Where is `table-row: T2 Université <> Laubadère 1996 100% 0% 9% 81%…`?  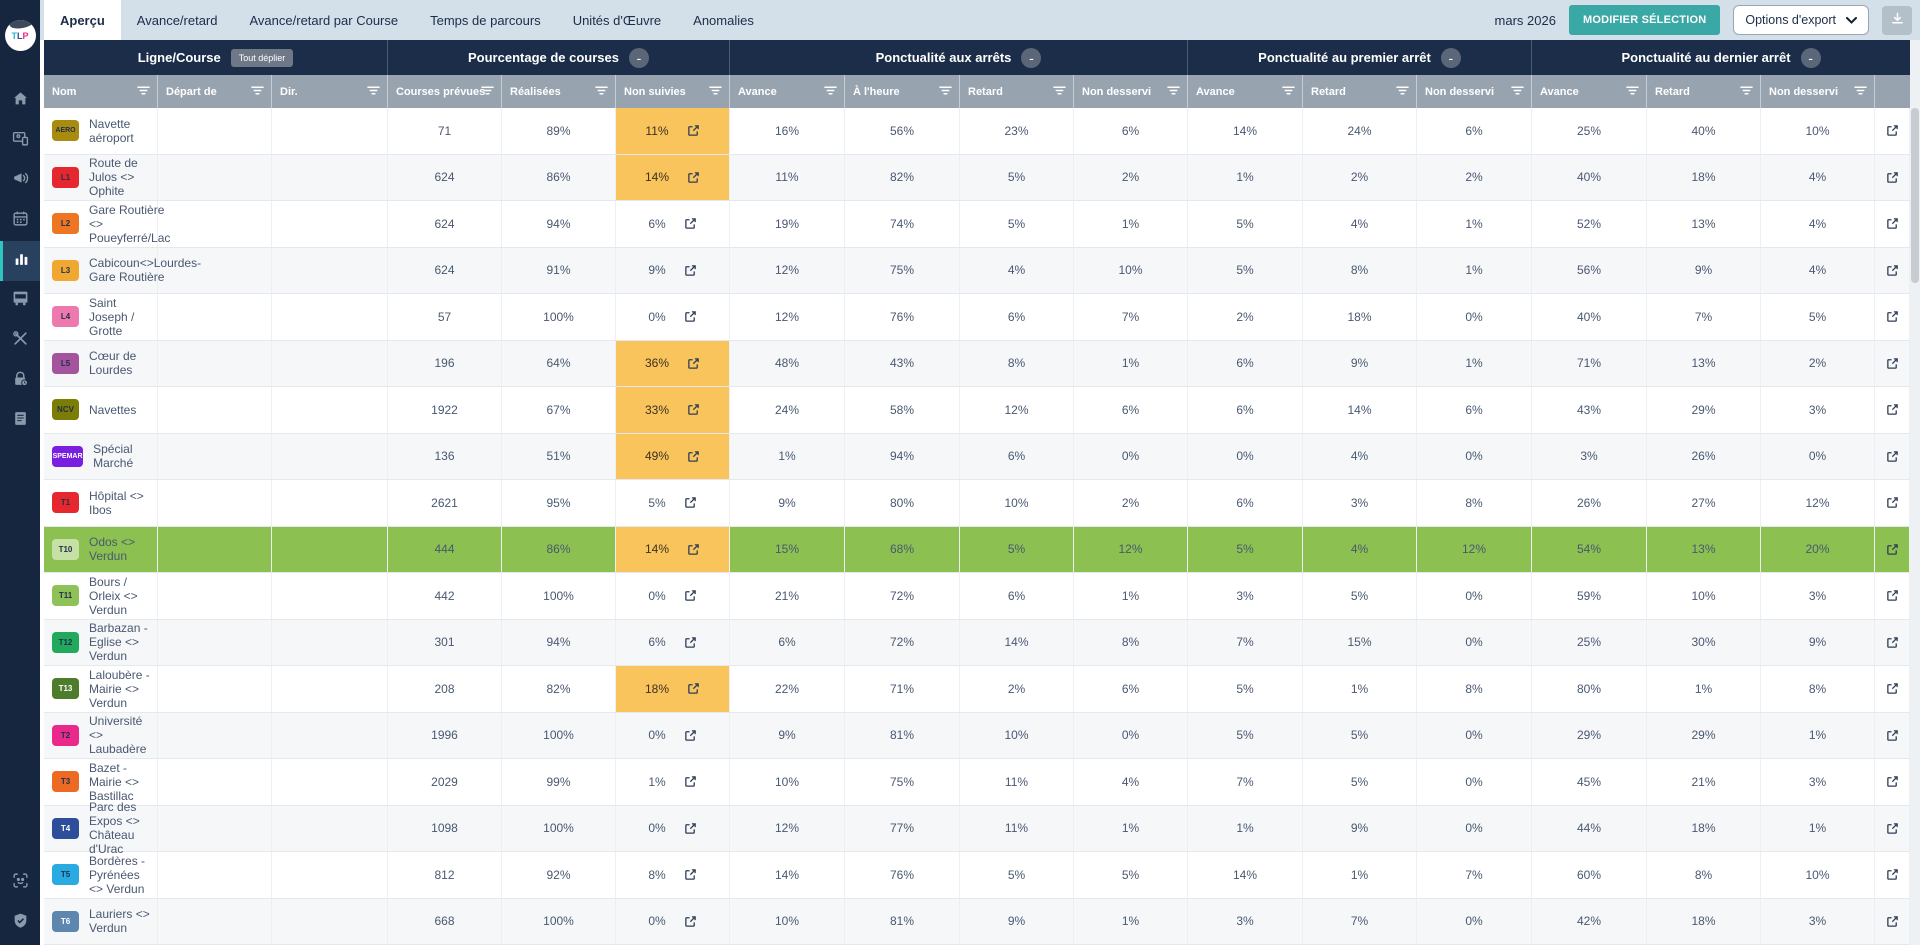 table-row: T2 Université <> Laubadère 1996 100% 0% 9% 81%… is located at coordinates (977, 735).